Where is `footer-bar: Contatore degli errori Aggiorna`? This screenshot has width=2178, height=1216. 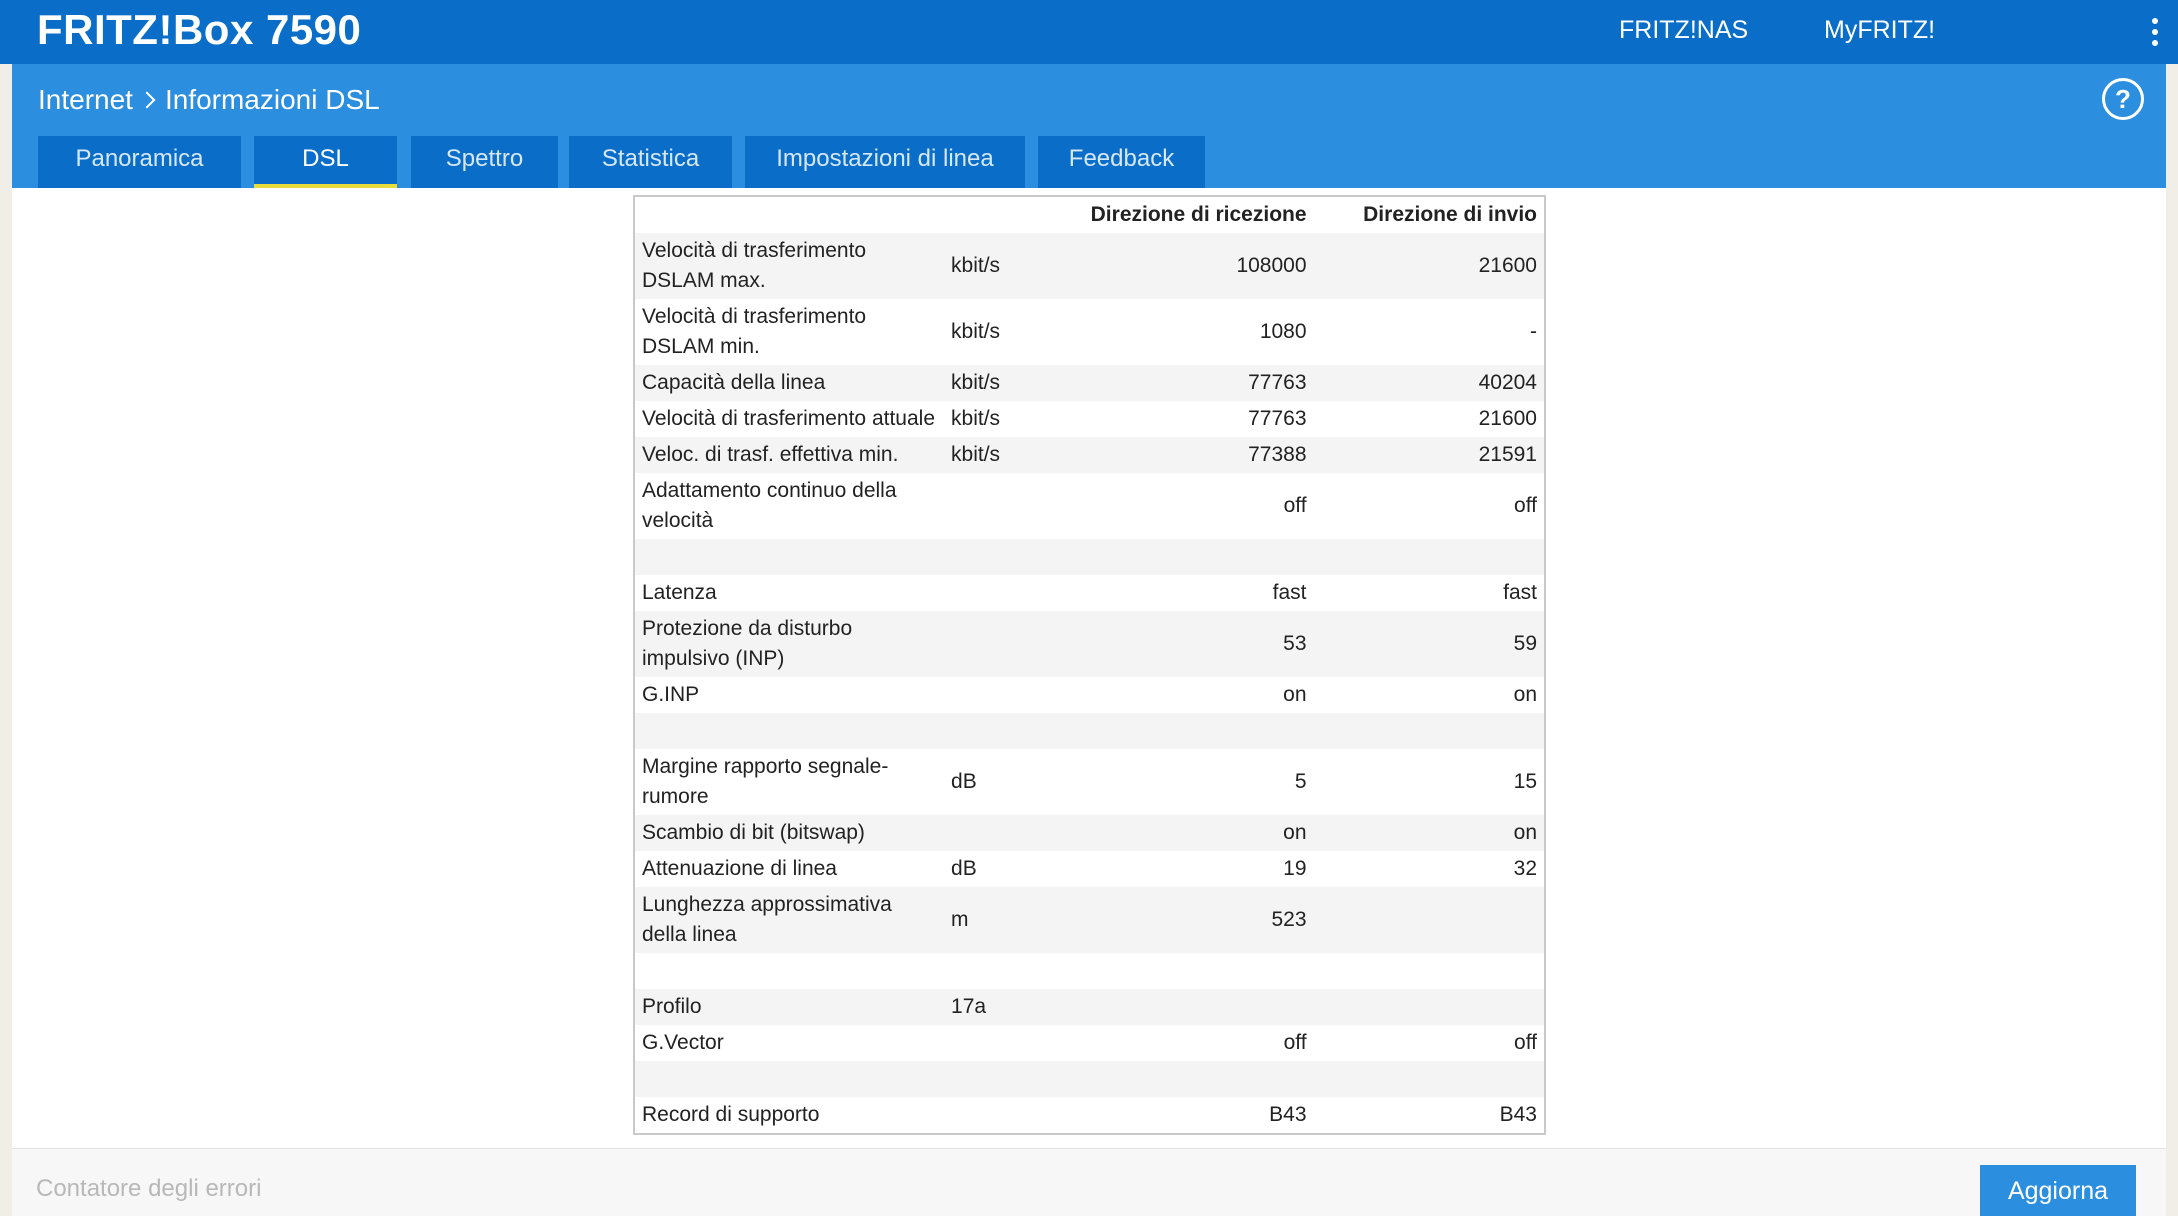 footer-bar: Contatore degli errori Aggiorna is located at coordinates (1089, 1182).